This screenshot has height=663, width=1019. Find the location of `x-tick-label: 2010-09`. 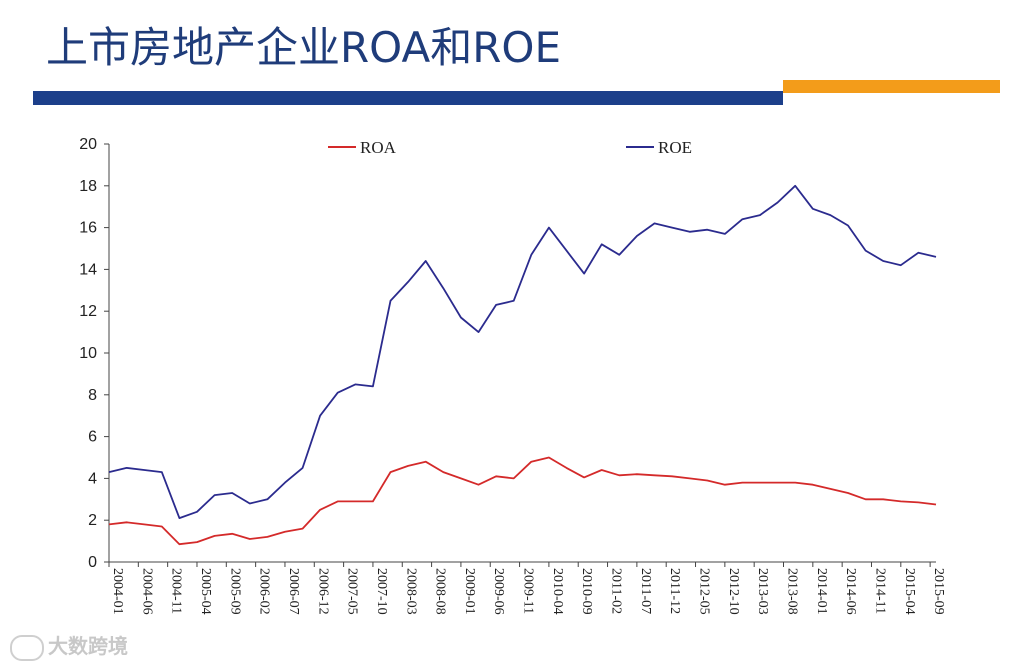

x-tick-label: 2010-09 is located at coordinates (586, 591).